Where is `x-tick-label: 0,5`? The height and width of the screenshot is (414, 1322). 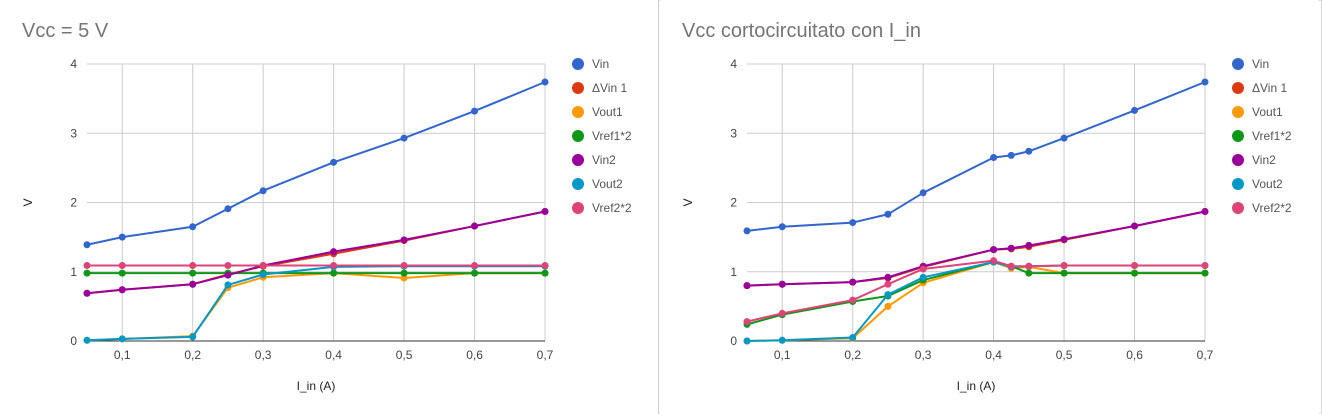
x-tick-label: 0,5 is located at coordinates (404, 355).